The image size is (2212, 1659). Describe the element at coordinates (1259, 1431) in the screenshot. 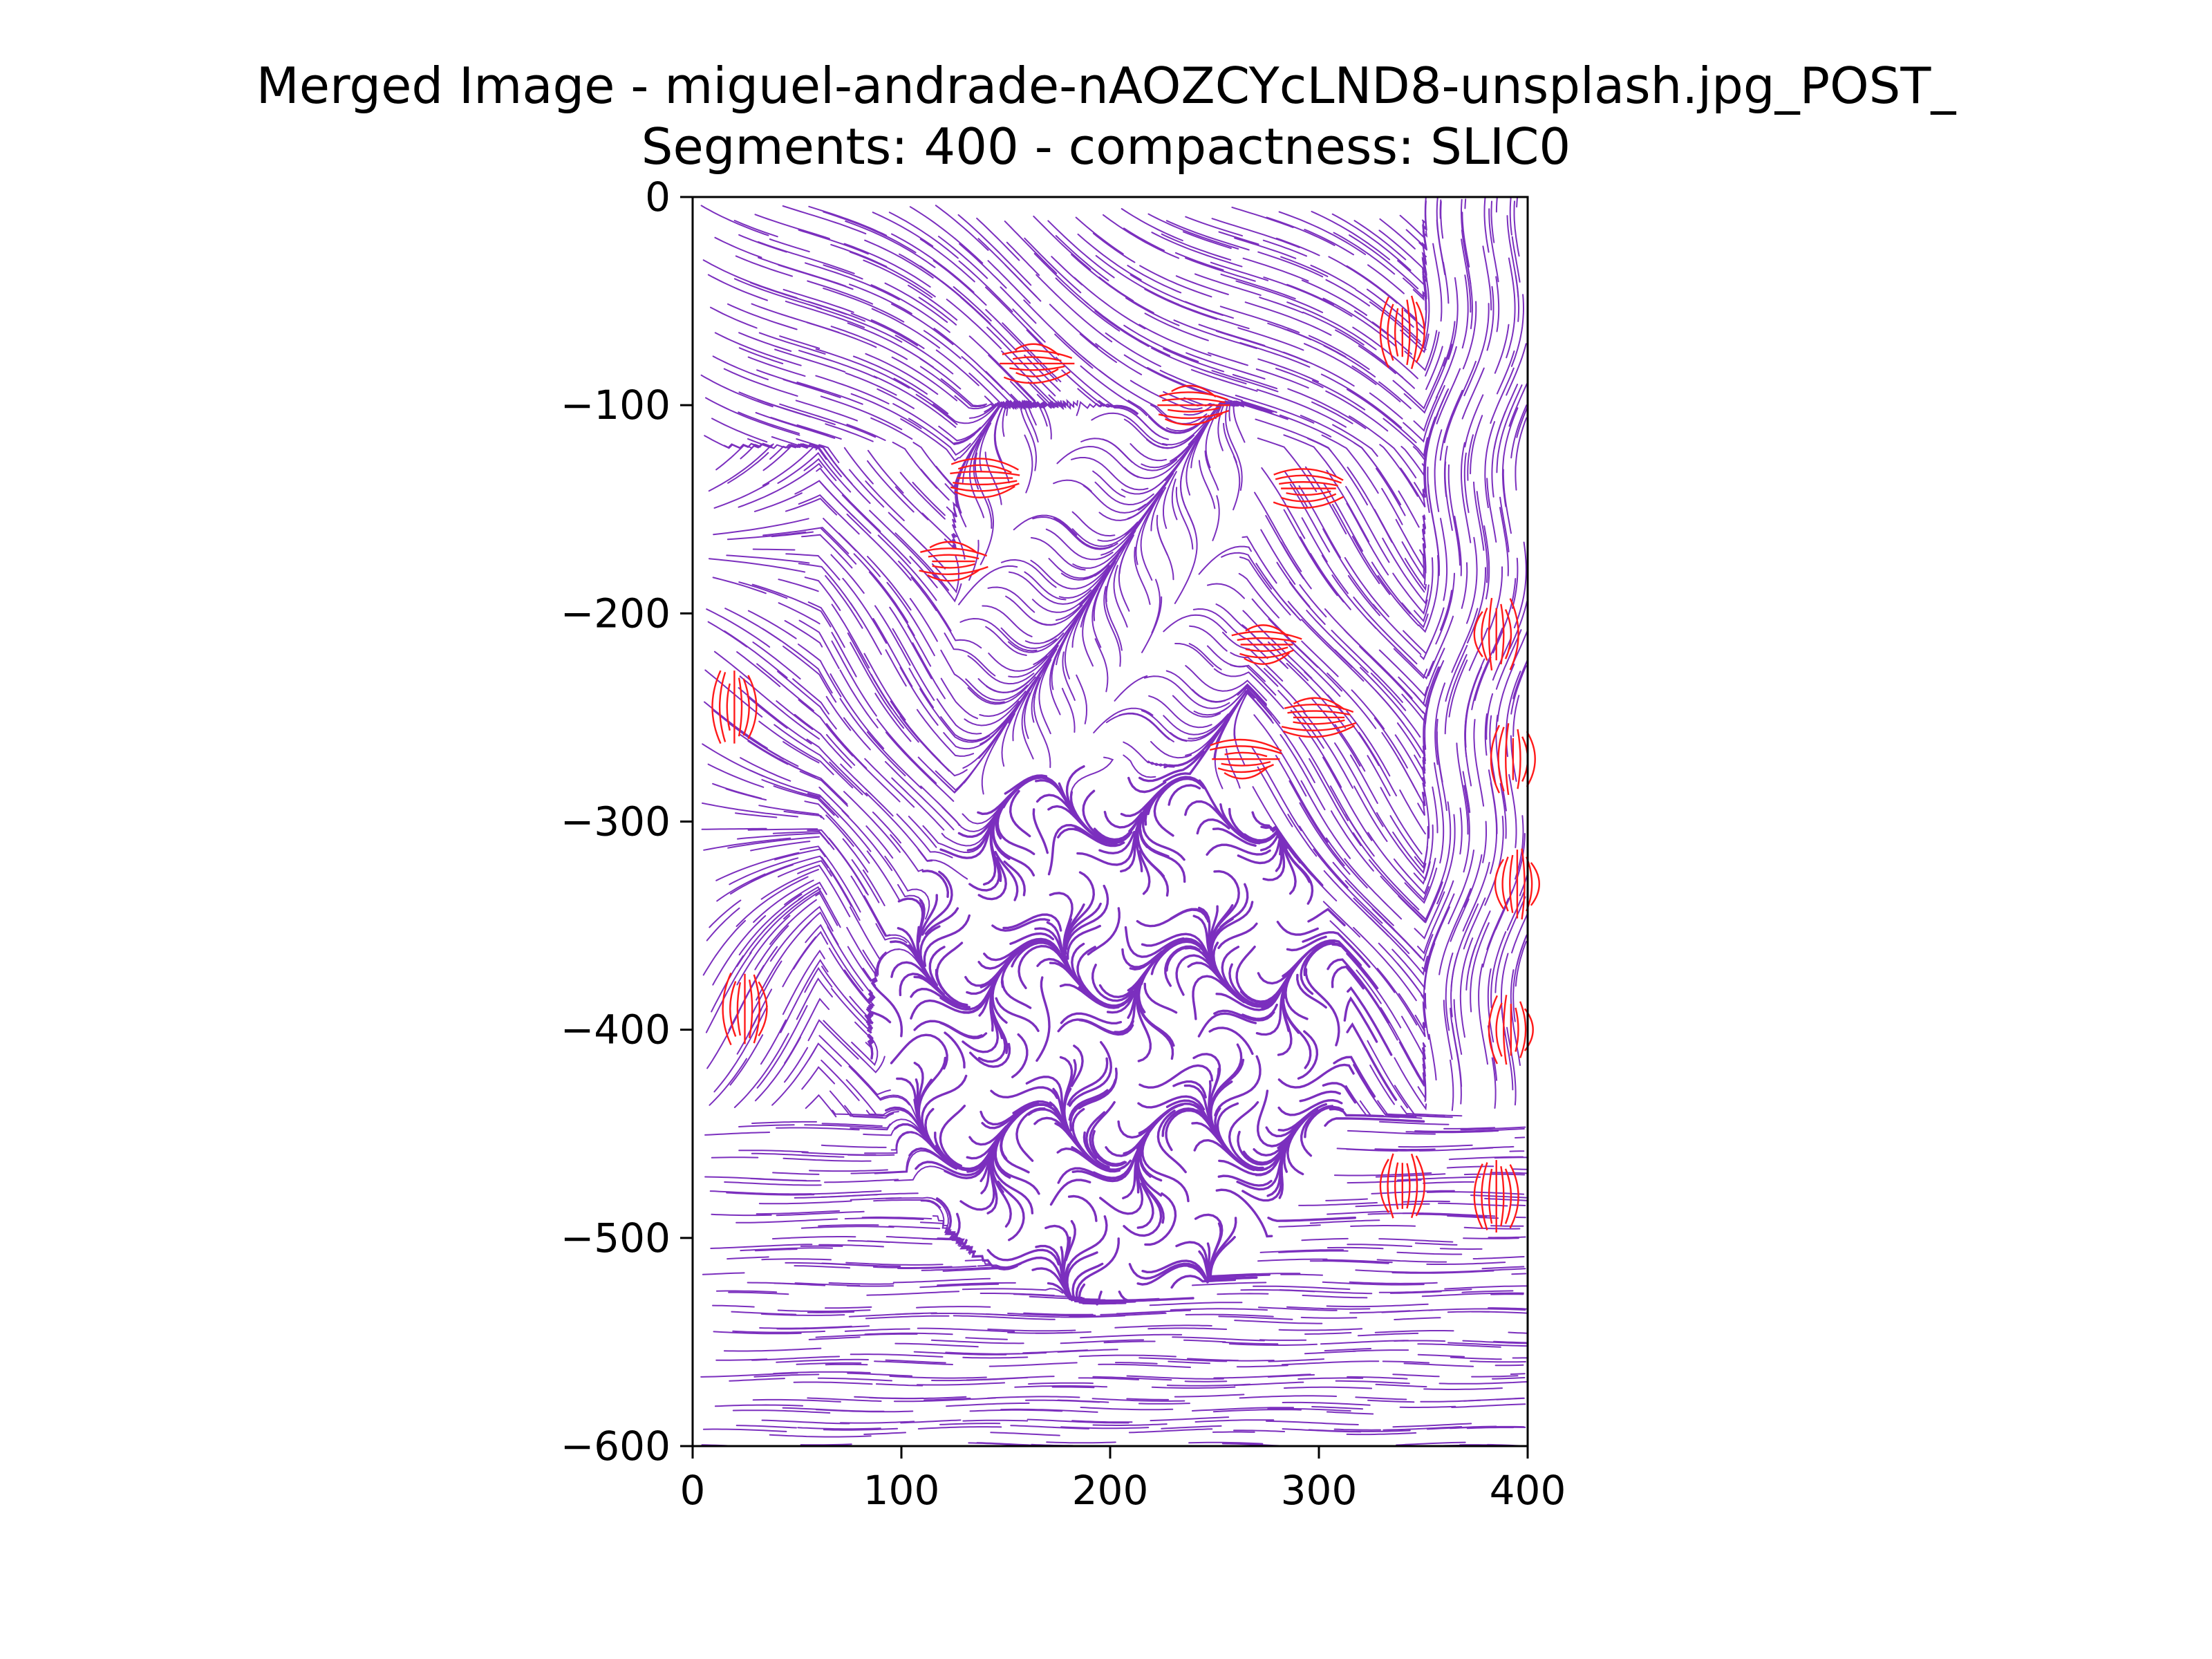

I see `streamline-1928` at that location.